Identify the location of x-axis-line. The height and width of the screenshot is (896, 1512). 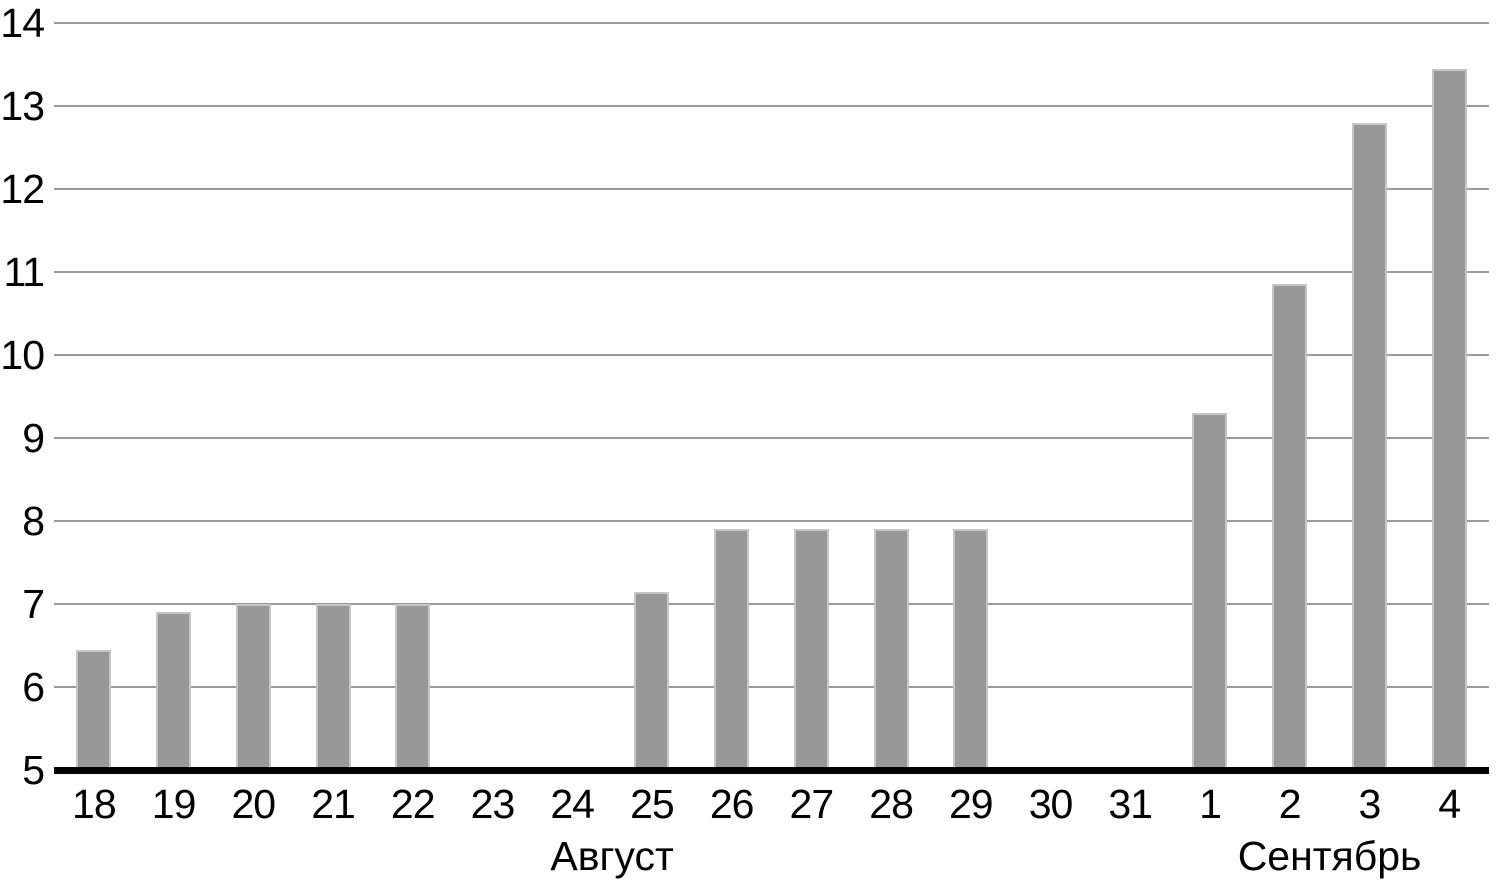
(771, 770).